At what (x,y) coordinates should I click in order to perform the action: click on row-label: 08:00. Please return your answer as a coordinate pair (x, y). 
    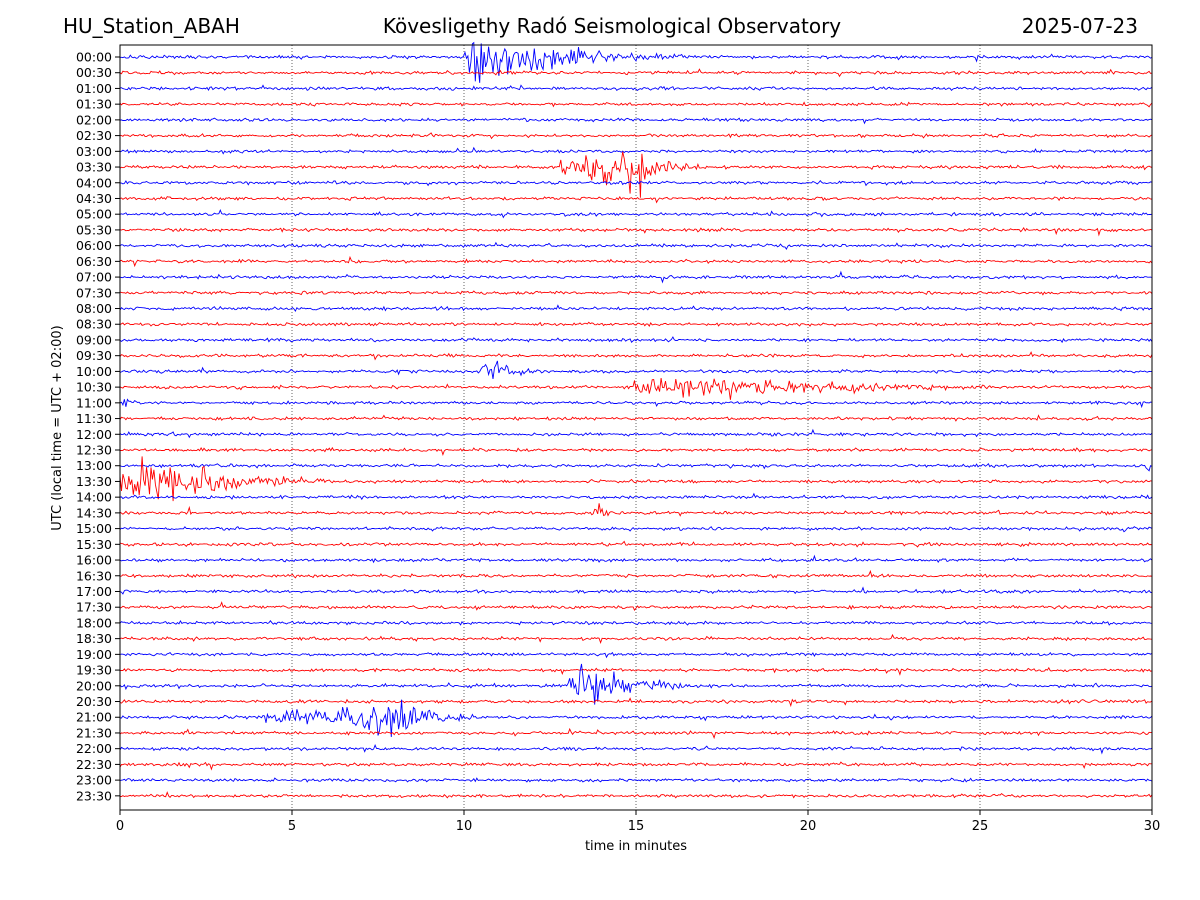
    Looking at the image, I should click on (94, 308).